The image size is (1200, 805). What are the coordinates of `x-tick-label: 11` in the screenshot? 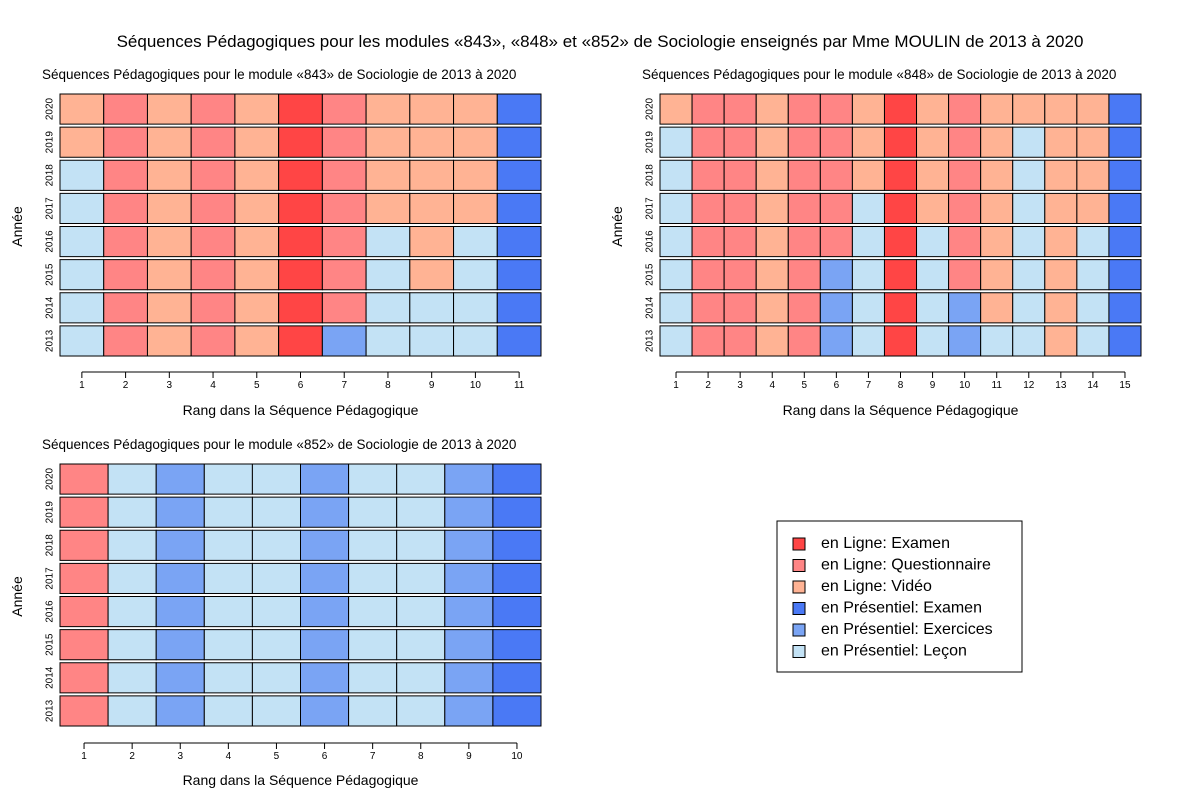 It's located at (519, 385).